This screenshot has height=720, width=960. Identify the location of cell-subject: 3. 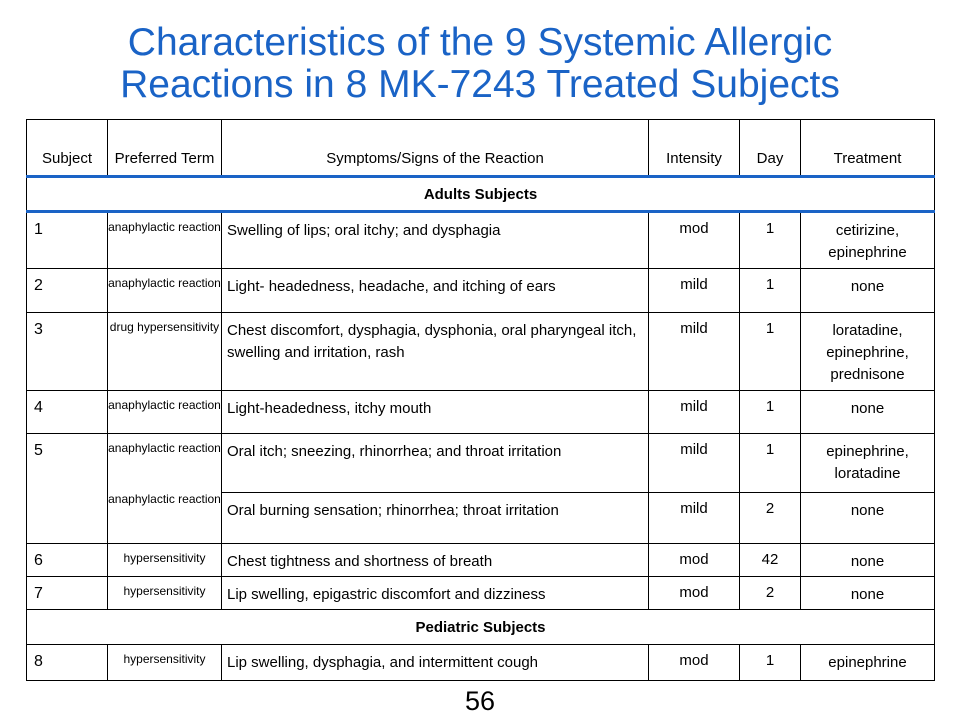
(67, 351).